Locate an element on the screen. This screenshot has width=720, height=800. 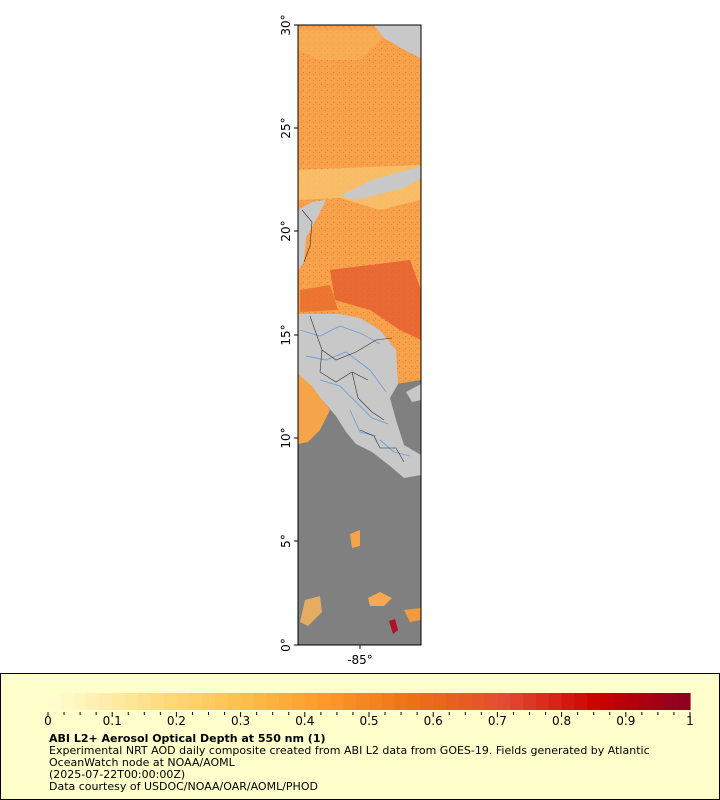
colorbar-tick-label: 0.2 is located at coordinates (176, 721).